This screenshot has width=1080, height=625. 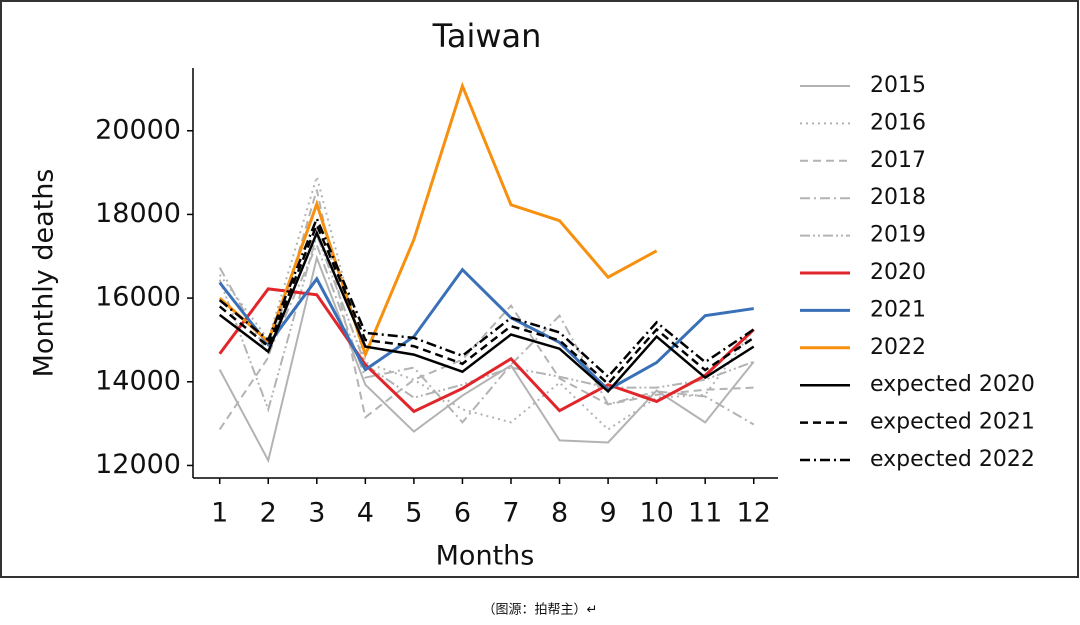 What do you see at coordinates (952, 422) in the screenshot?
I see `legend-label: expected 2021` at bounding box center [952, 422].